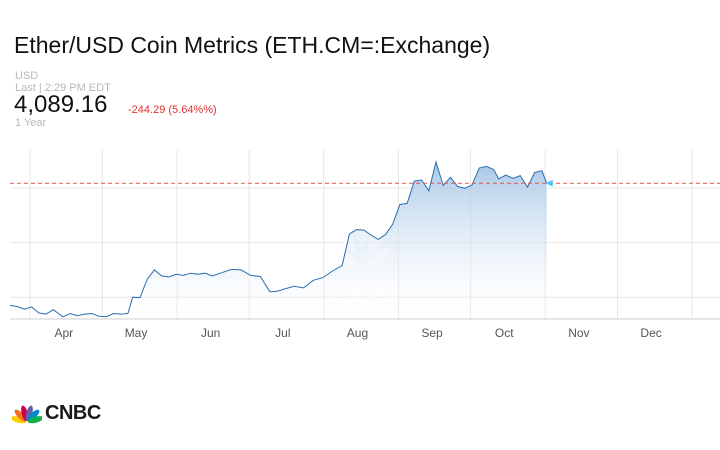  I want to click on price-change: -244.29 (5.64%%), so click(172, 110).